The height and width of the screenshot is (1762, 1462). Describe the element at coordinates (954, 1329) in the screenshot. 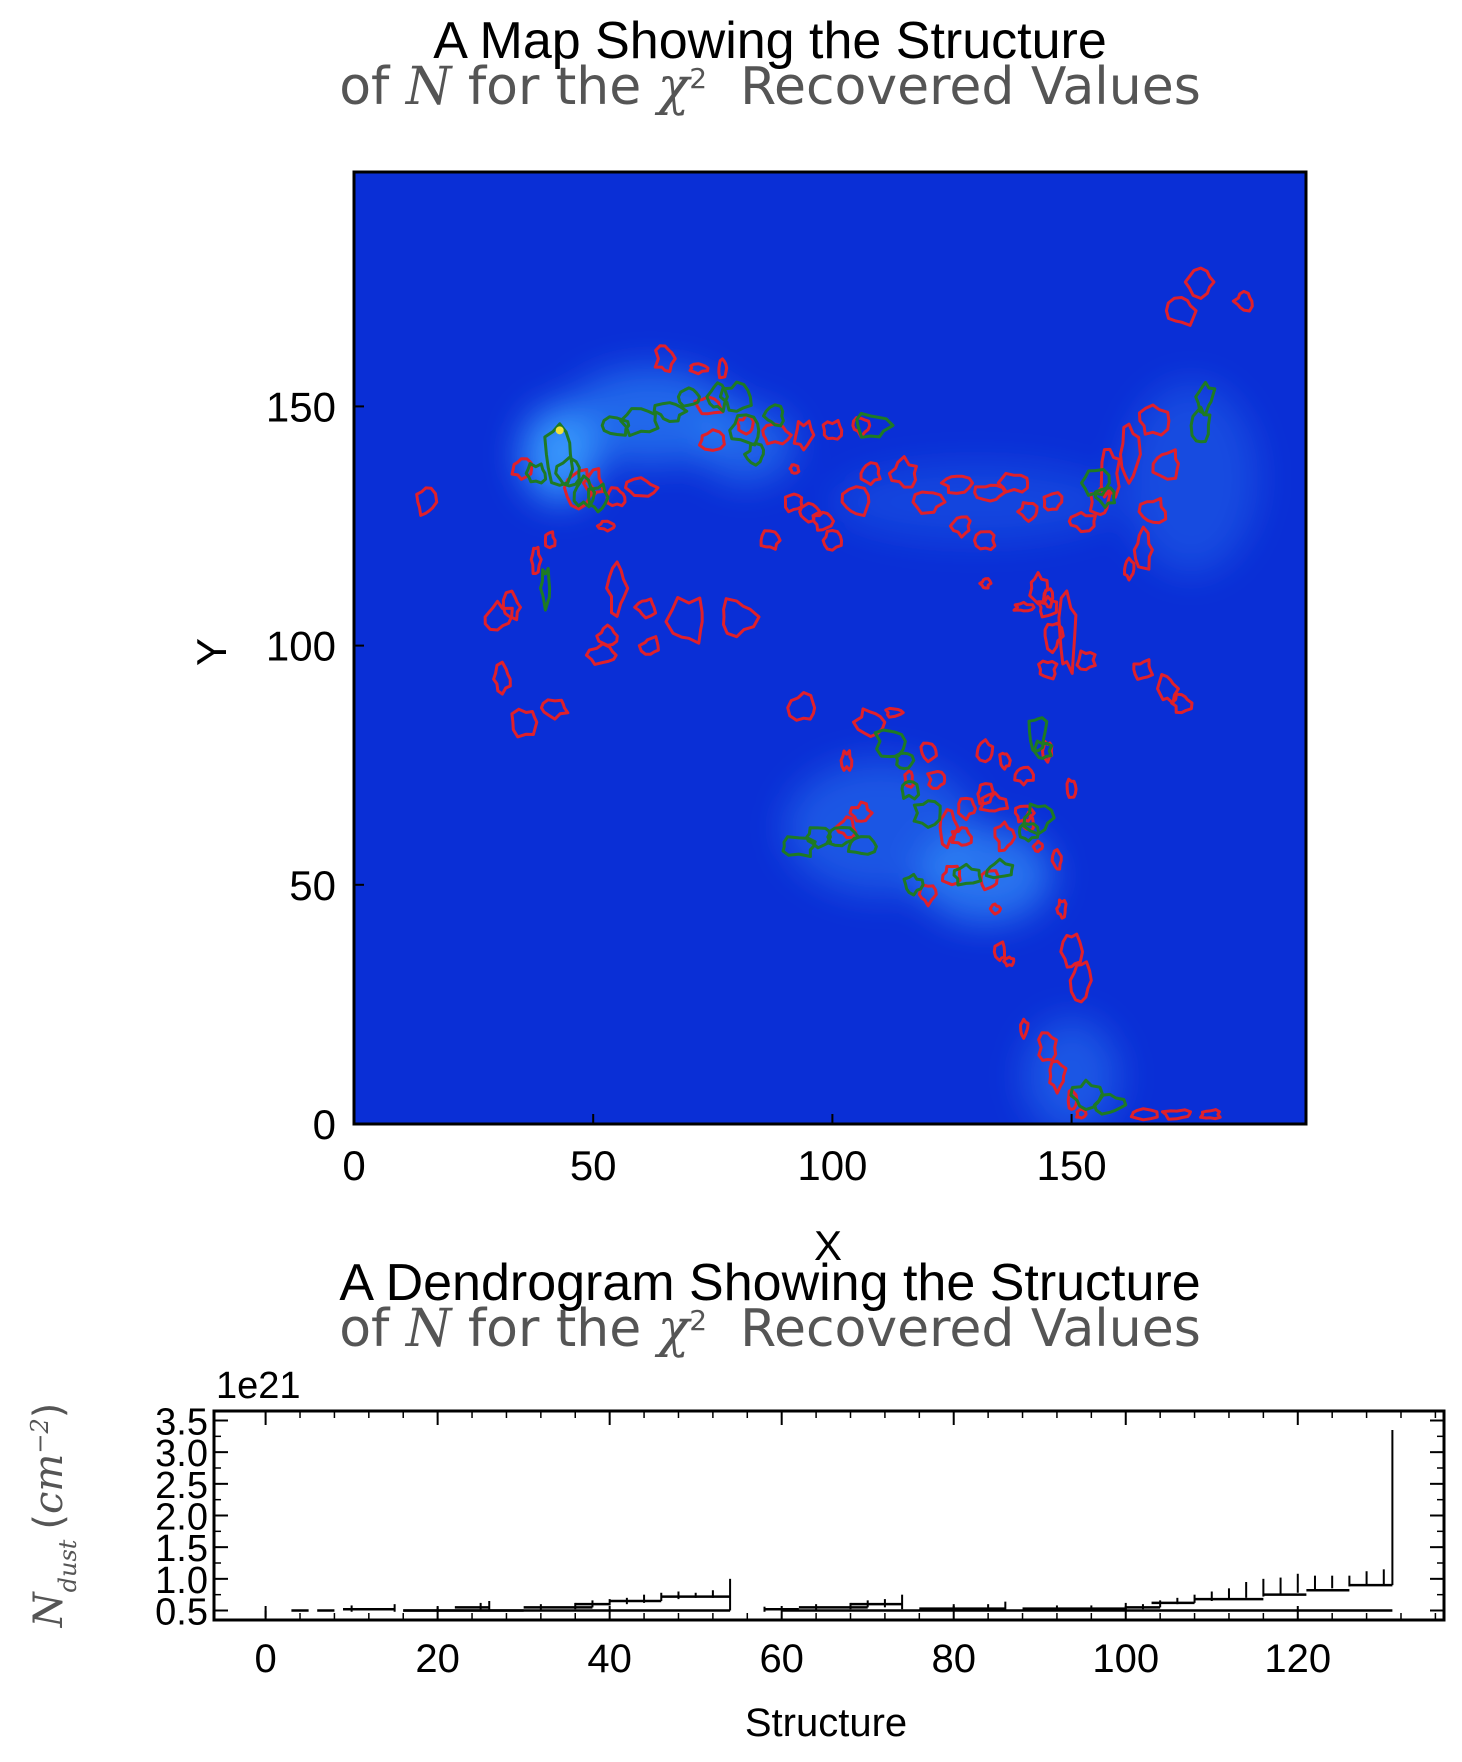

I see `dendro-title-post: Recovered Values` at that location.